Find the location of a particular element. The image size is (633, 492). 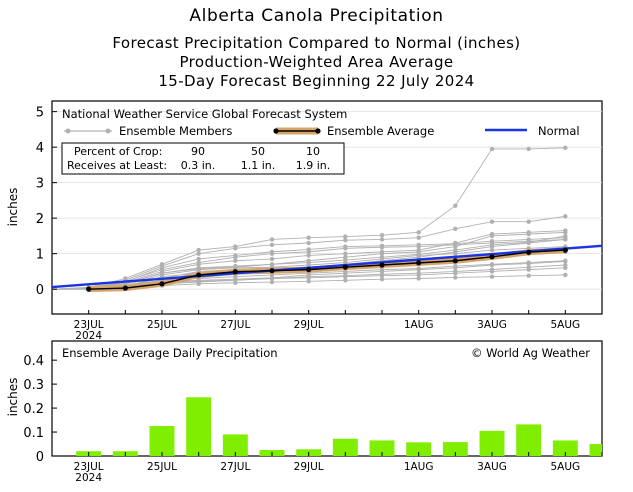

legend-members-label: Ensemble Members is located at coordinates (175, 131).